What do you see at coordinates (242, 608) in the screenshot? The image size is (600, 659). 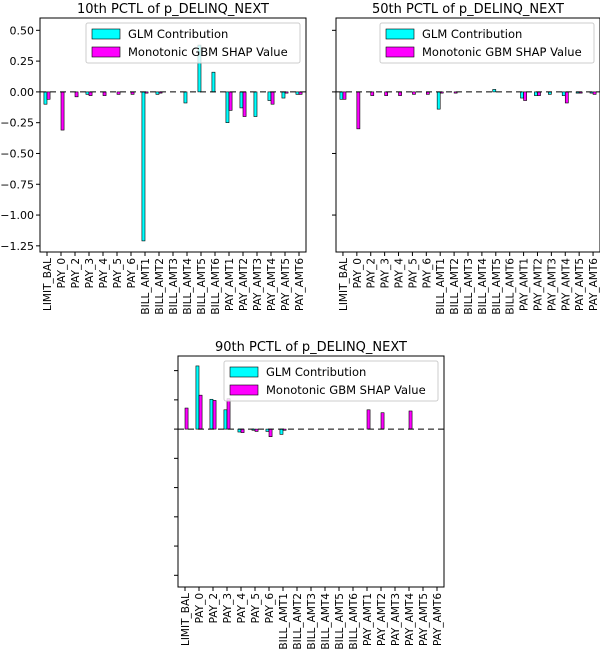 I see `x-tick-label: PAY_4` at bounding box center [242, 608].